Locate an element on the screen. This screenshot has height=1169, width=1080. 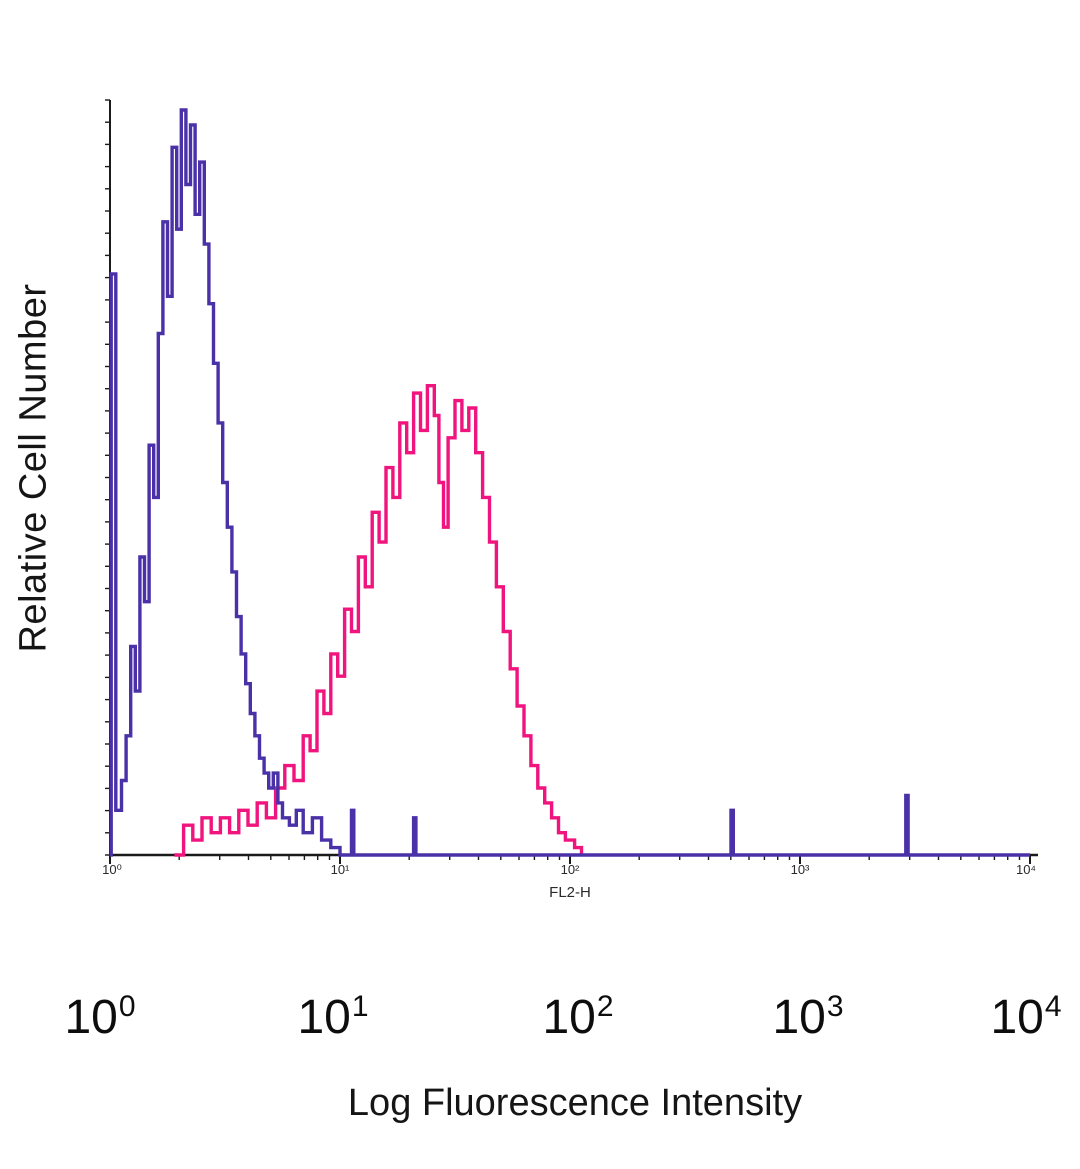
inner-tick-10e3: 10³ is located at coordinates (800, 869).